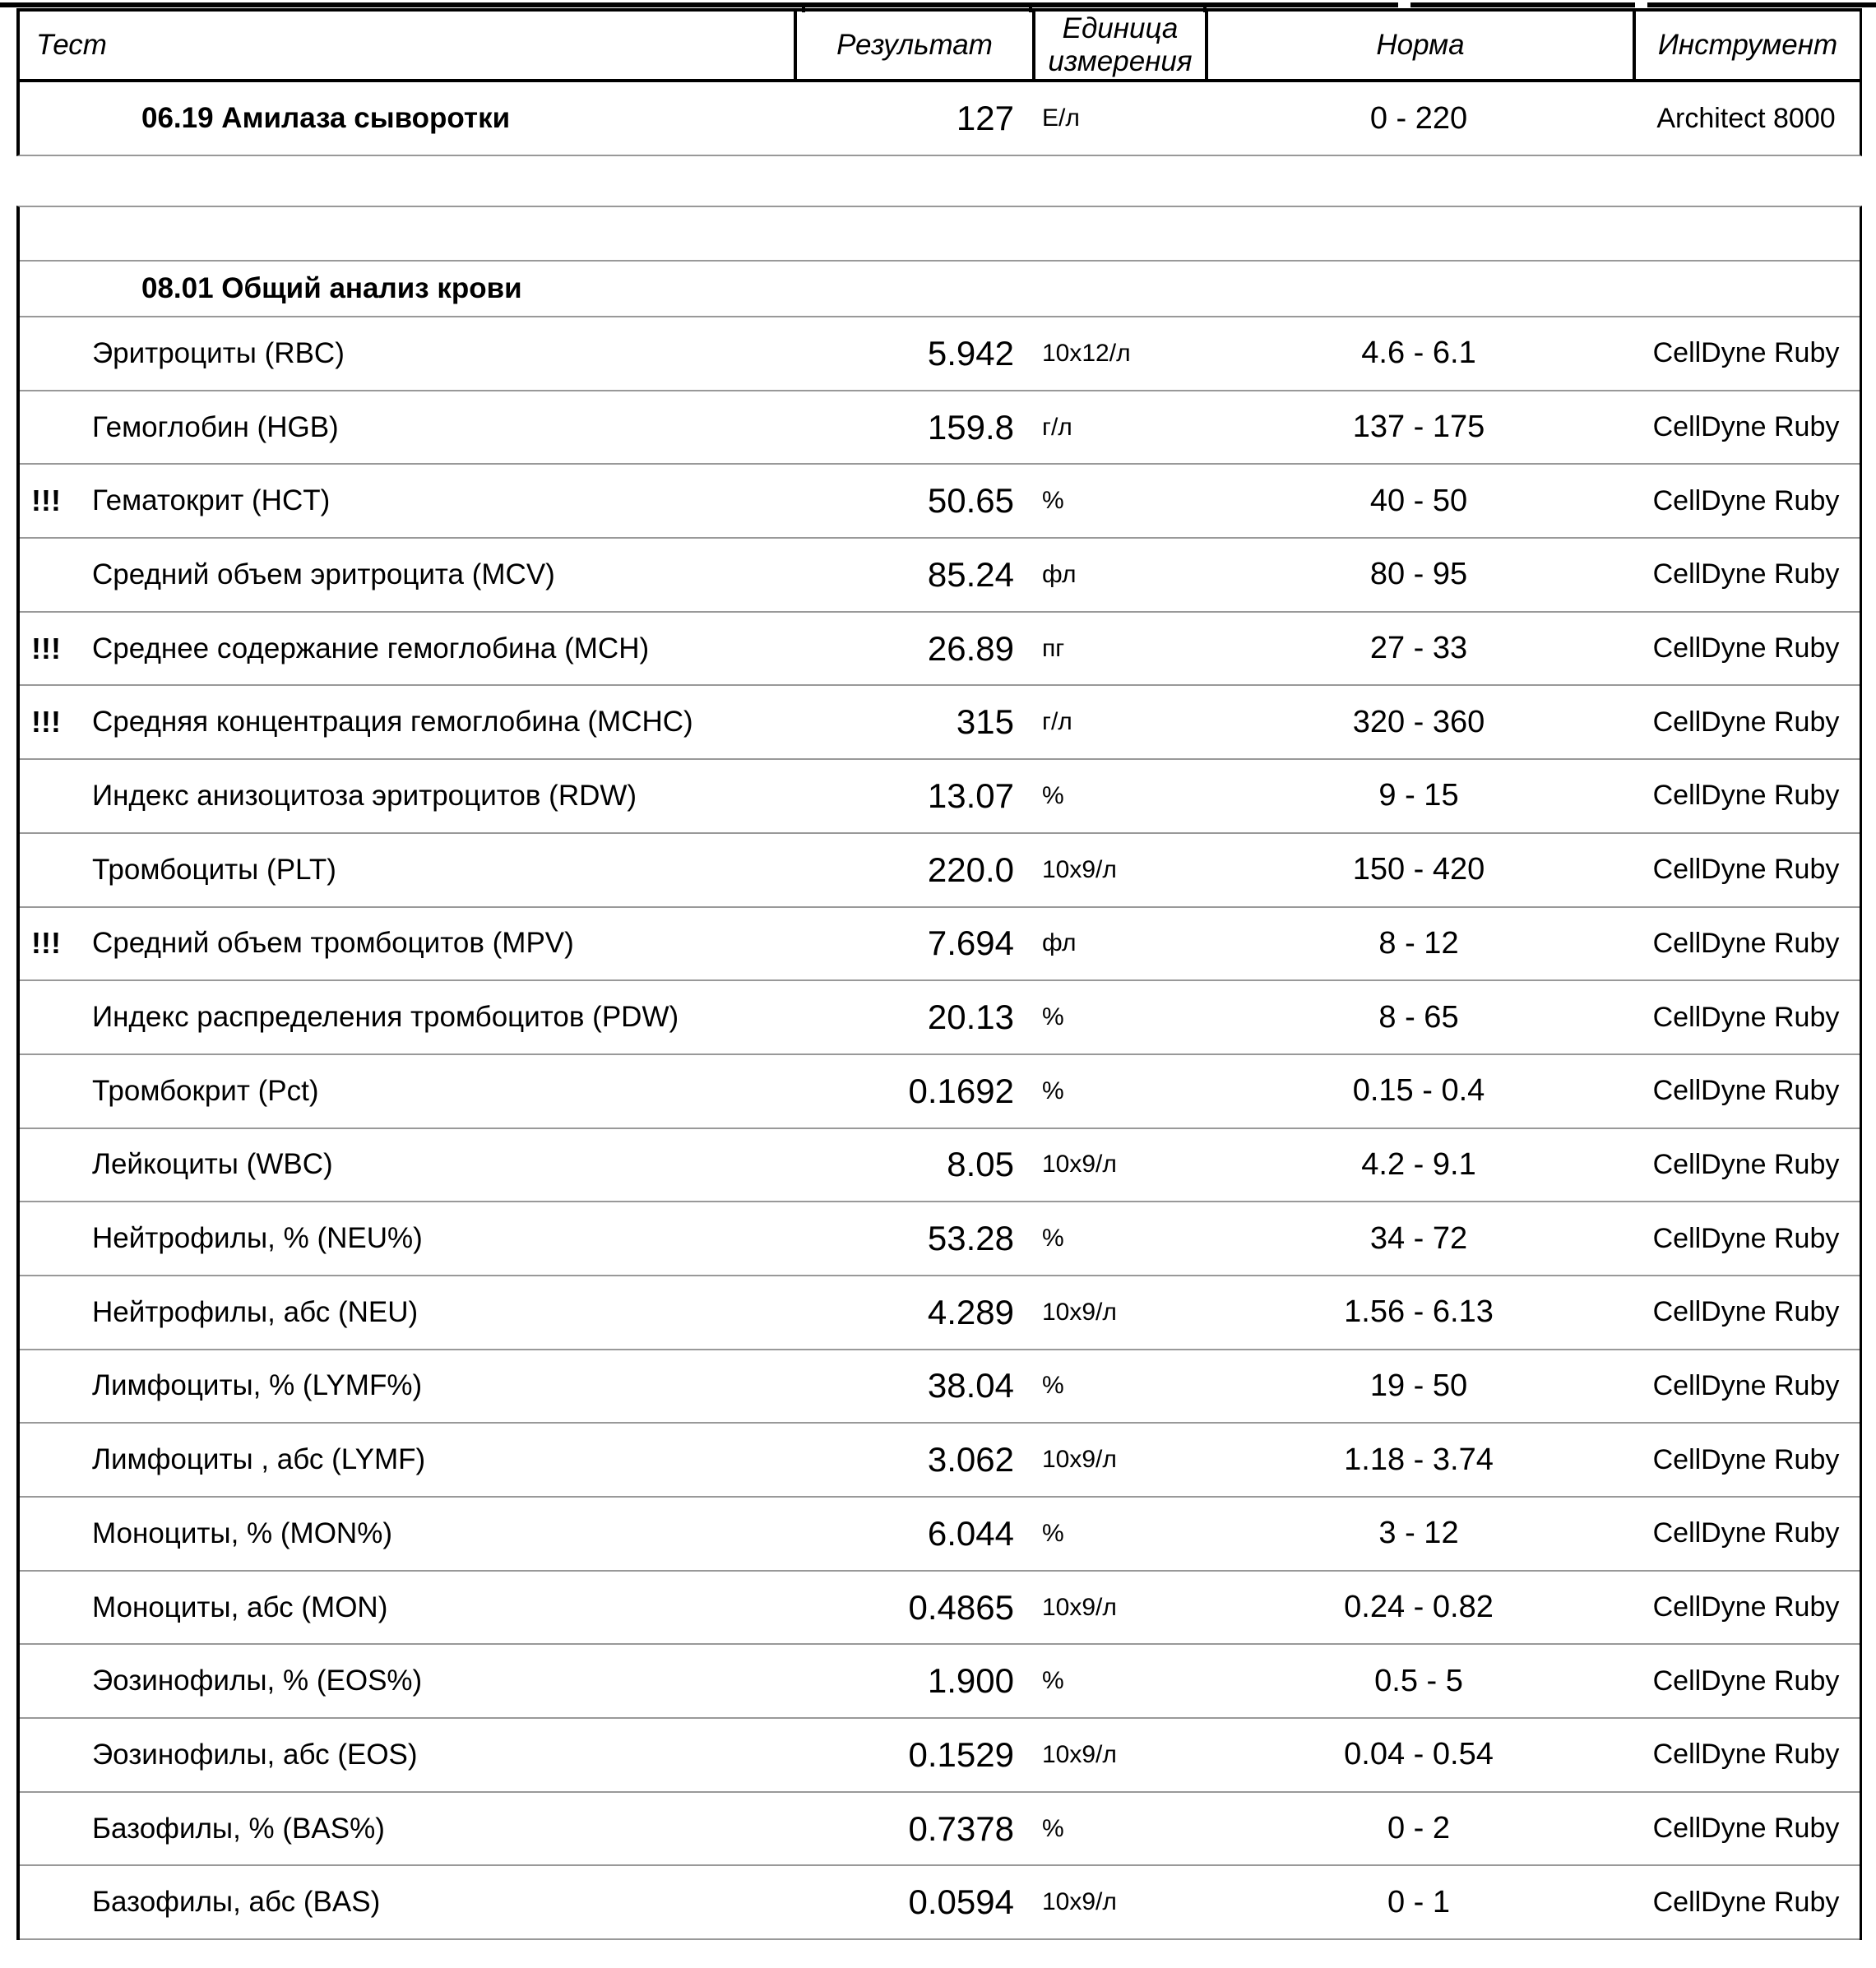  I want to click on test-name: Гемоглобин (HGB), so click(215, 426).